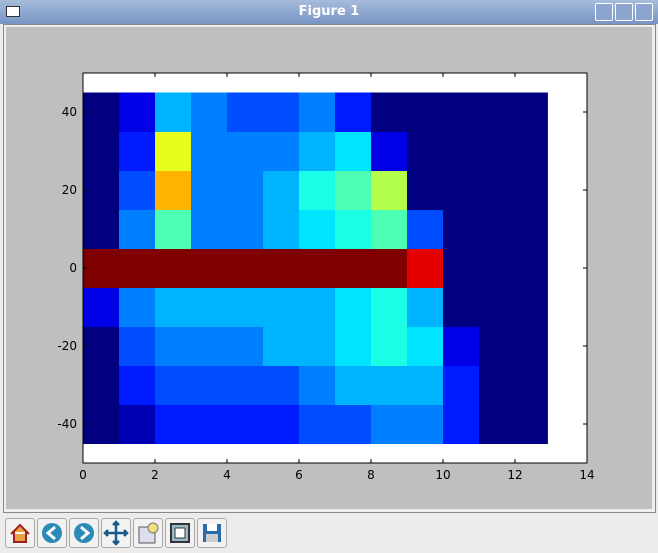 The image size is (658, 553). What do you see at coordinates (20, 533) in the screenshot?
I see `home-button` at bounding box center [20, 533].